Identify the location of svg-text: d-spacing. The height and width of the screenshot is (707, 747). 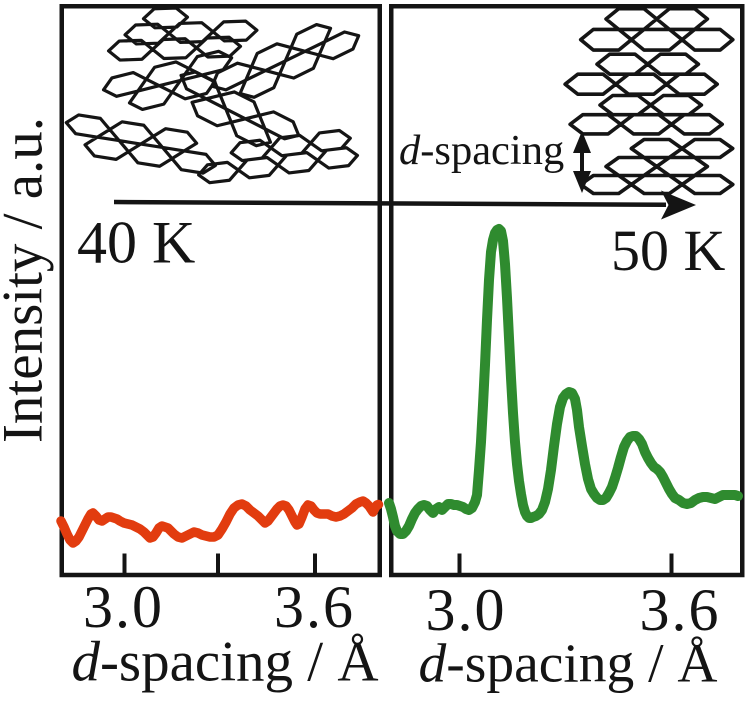
(481, 150).